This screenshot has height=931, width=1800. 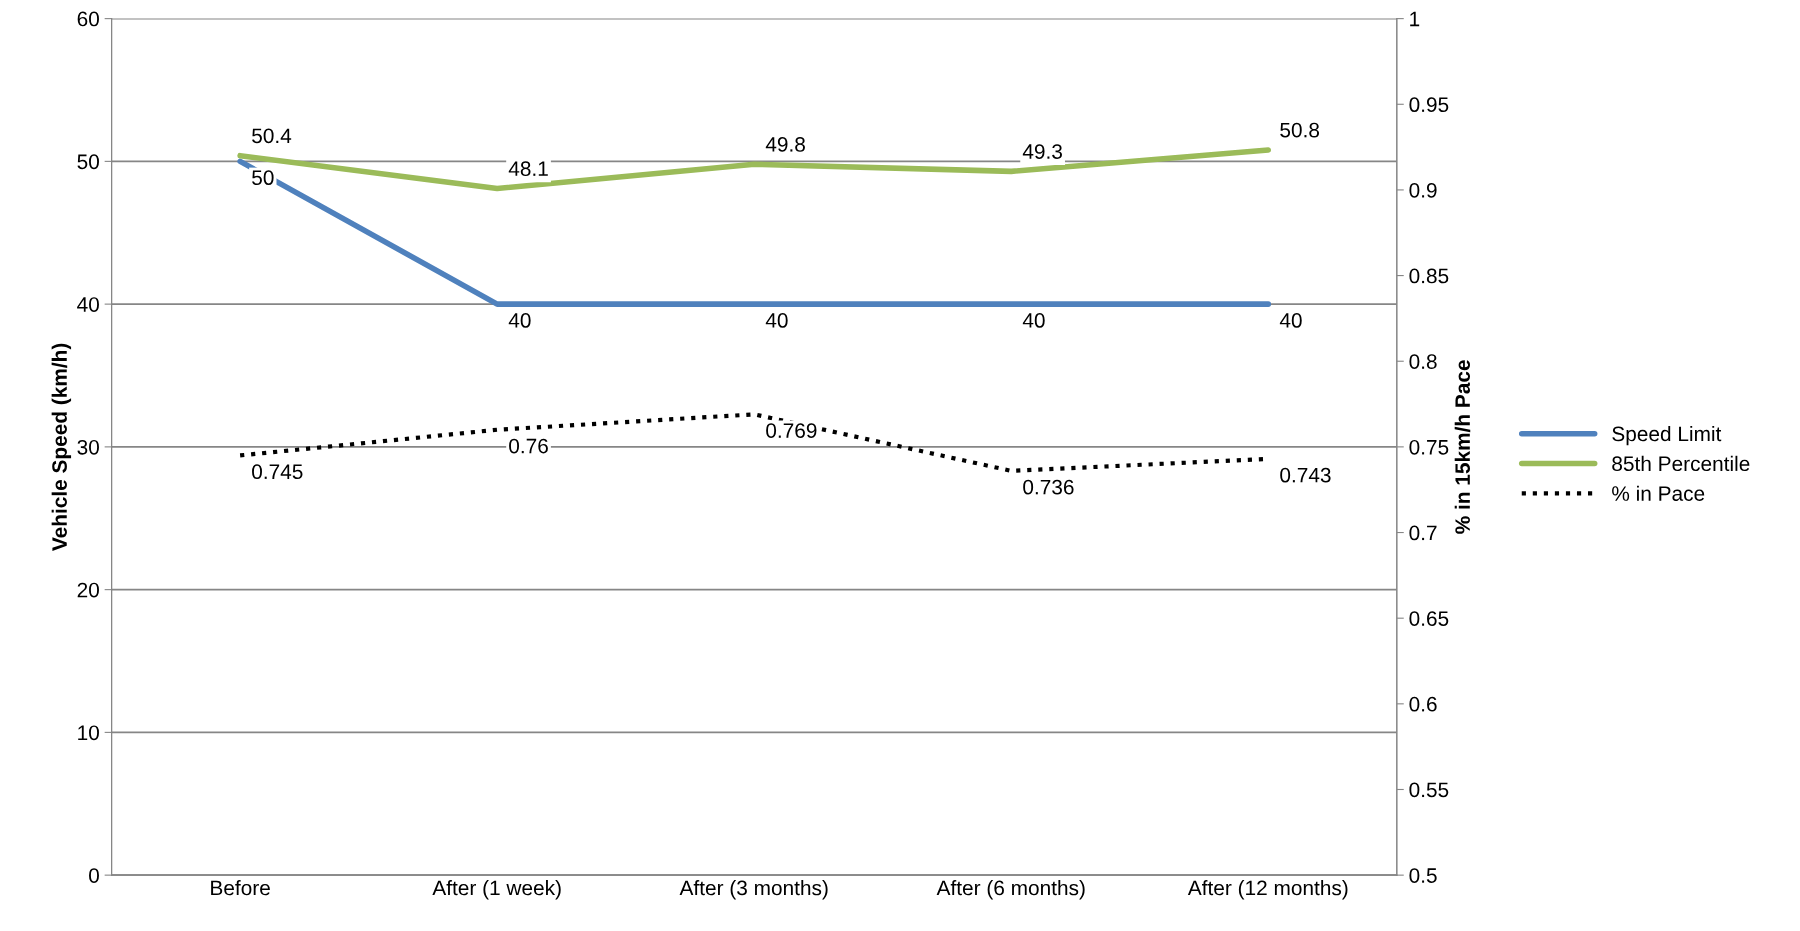 What do you see at coordinates (1423, 704) in the screenshot?
I see `y2-tick-label: 0.6` at bounding box center [1423, 704].